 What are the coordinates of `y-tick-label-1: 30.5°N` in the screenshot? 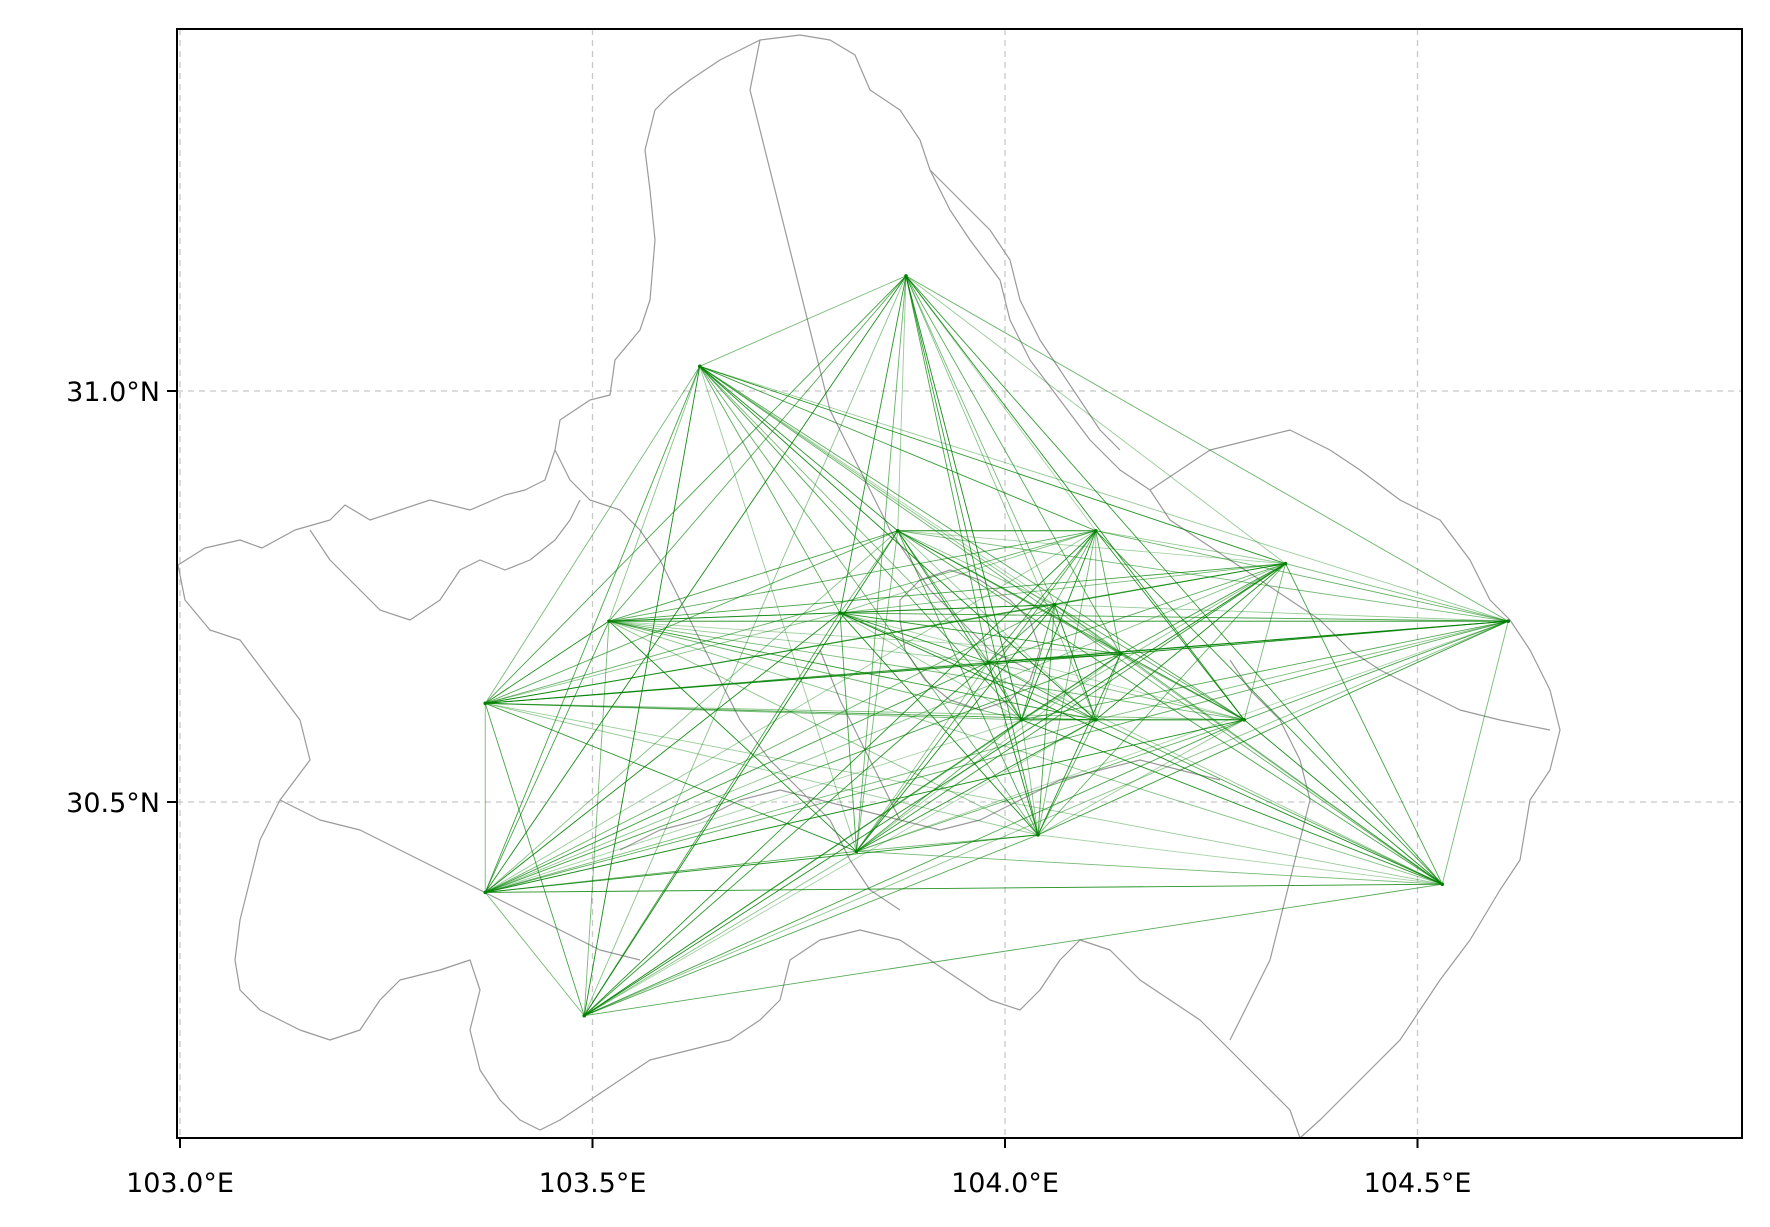 It's located at (113, 803).